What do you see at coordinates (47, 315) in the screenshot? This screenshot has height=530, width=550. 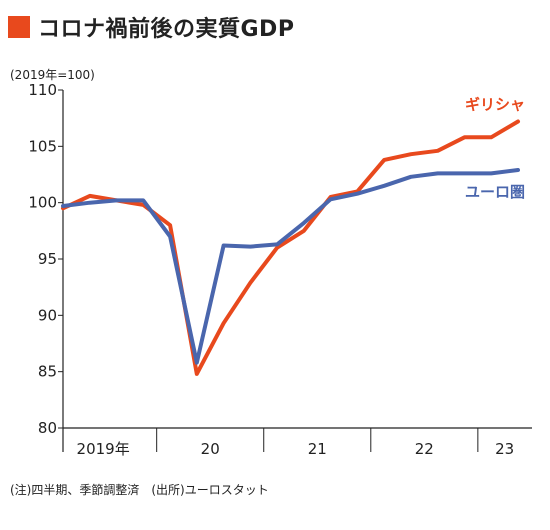 I see `y-tick-label: 90` at bounding box center [47, 315].